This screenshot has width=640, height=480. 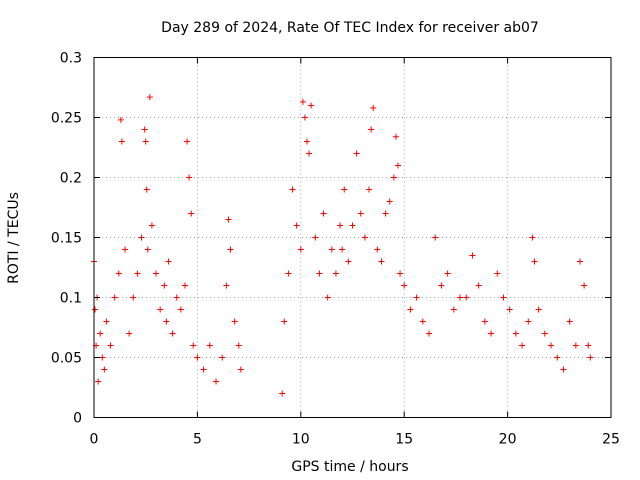 What do you see at coordinates (94, 440) in the screenshot?
I see `x-tick-label: 0` at bounding box center [94, 440].